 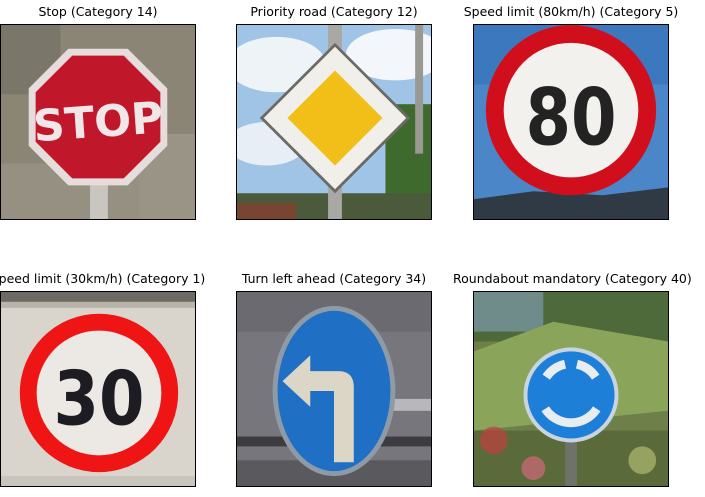 What do you see at coordinates (103, 278) in the screenshot?
I see `panel-title: Speed limit (30km/h) (Category 1)` at bounding box center [103, 278].